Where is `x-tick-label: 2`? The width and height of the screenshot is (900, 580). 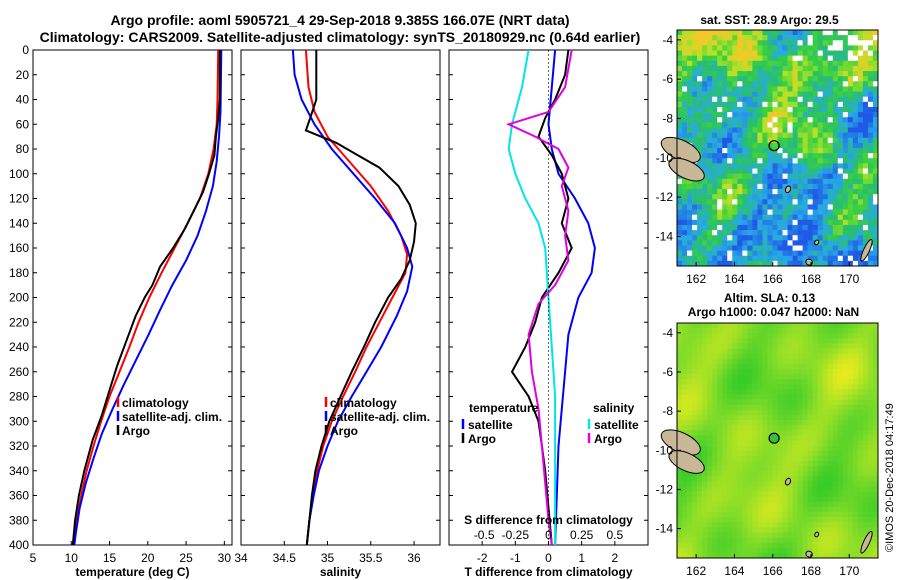 x-tick-label: 2 is located at coordinates (614, 558).